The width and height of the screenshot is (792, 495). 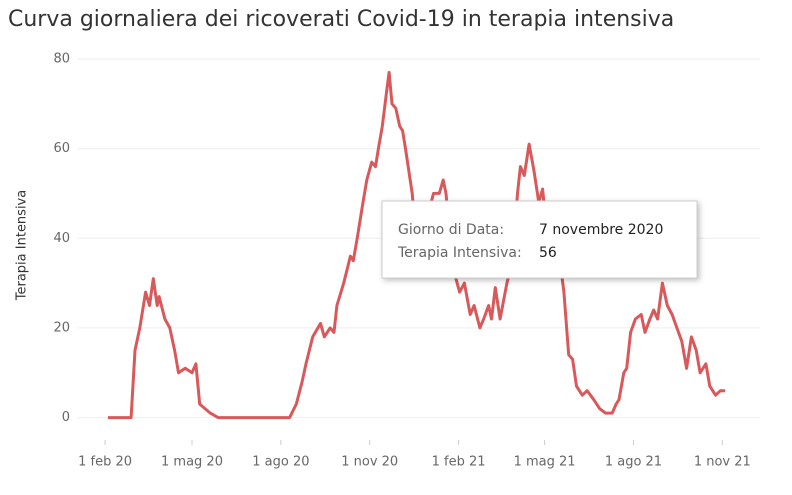 I want to click on x-tick-label: 1 mag 20, so click(x=192, y=462).